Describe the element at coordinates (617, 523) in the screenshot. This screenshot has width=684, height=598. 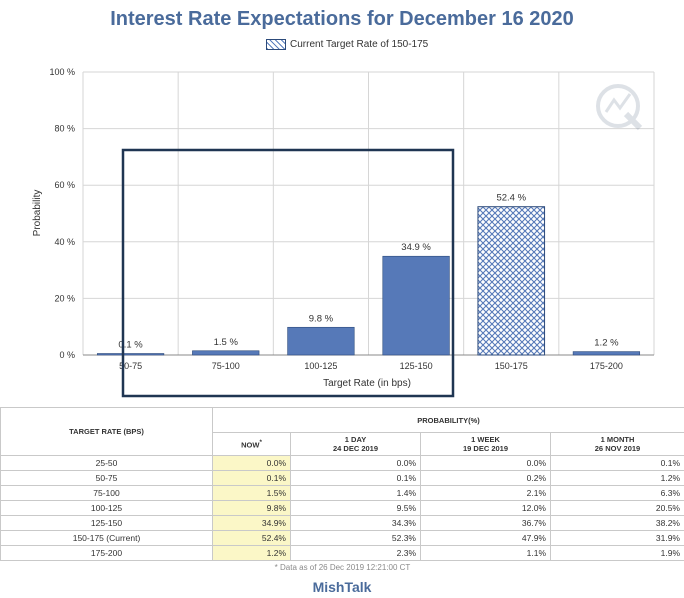
I see `one-month-cell: 38.2%` at that location.